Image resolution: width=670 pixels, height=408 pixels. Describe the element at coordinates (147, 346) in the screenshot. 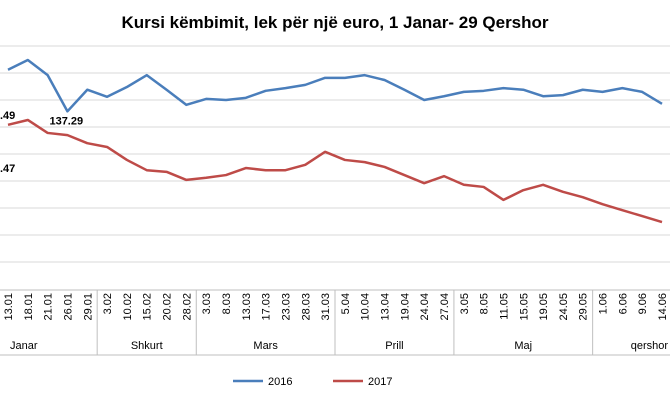

I see `month-label: Shkurt` at that location.